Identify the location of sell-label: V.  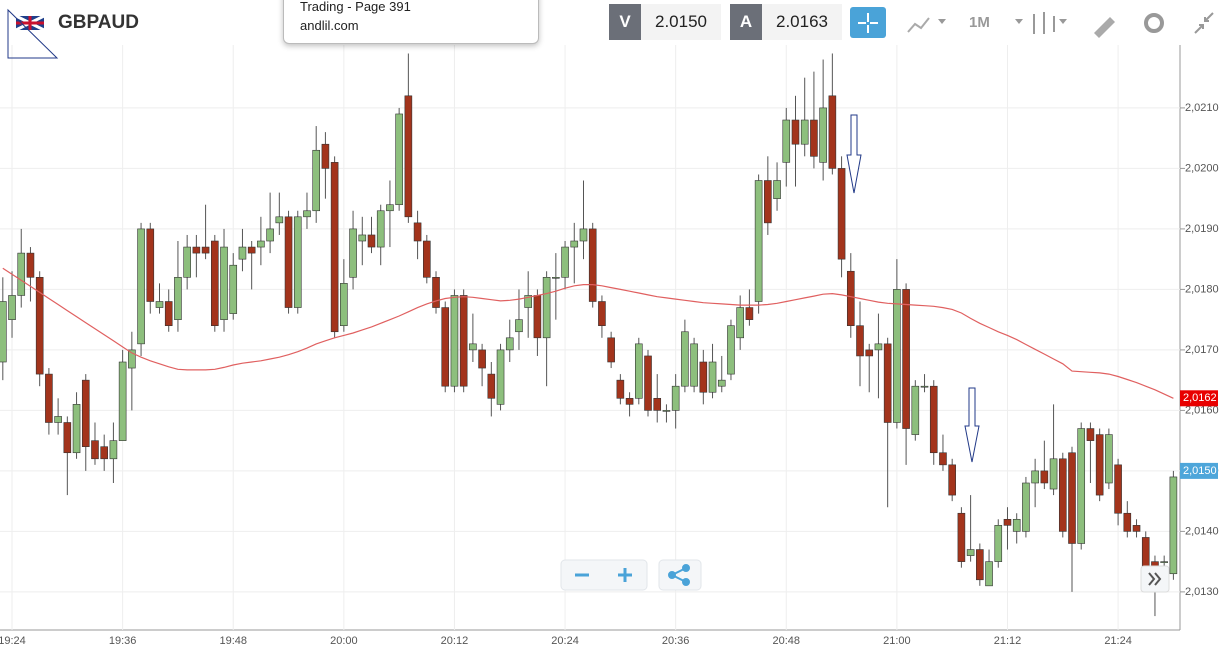
(625, 22).